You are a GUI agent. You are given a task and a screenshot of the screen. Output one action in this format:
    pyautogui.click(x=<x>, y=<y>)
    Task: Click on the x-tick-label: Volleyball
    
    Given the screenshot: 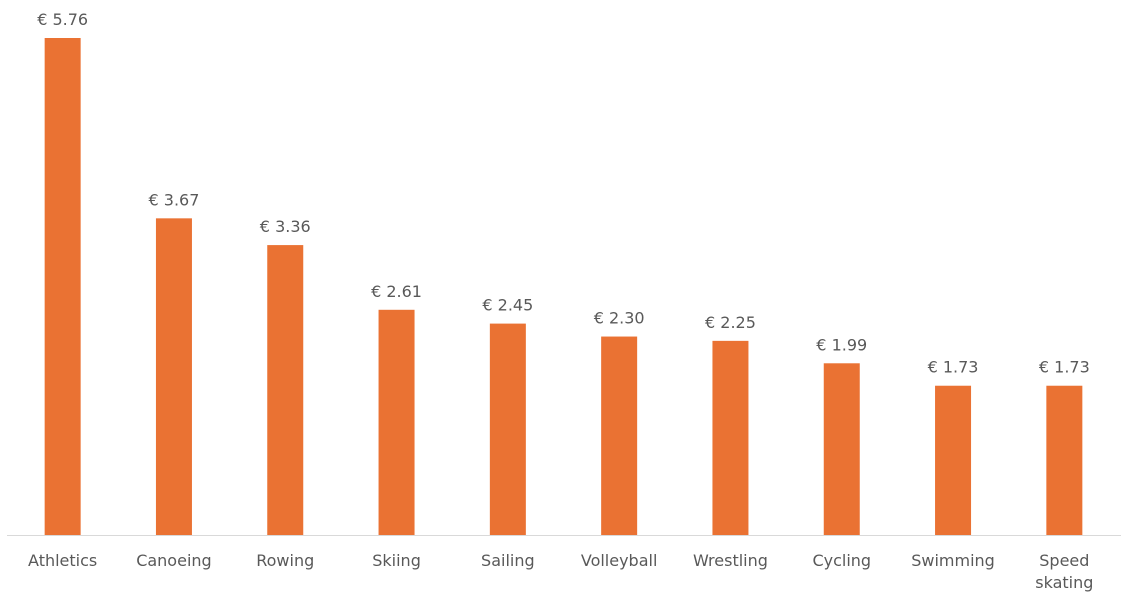 What is the action you would take?
    pyautogui.click(x=619, y=560)
    